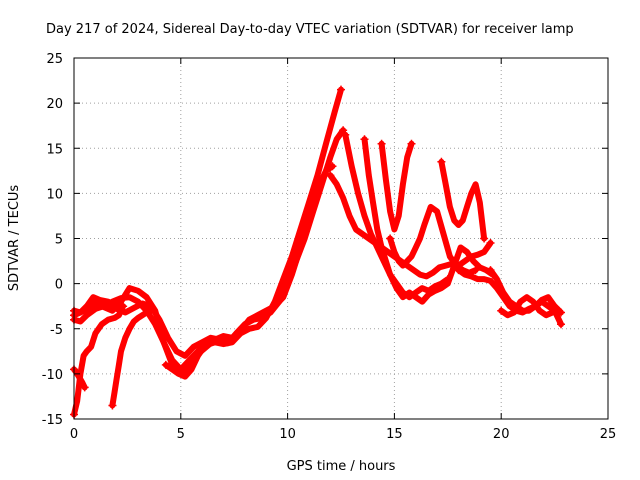  I want to click on y-tick-label: 10, so click(54, 194).